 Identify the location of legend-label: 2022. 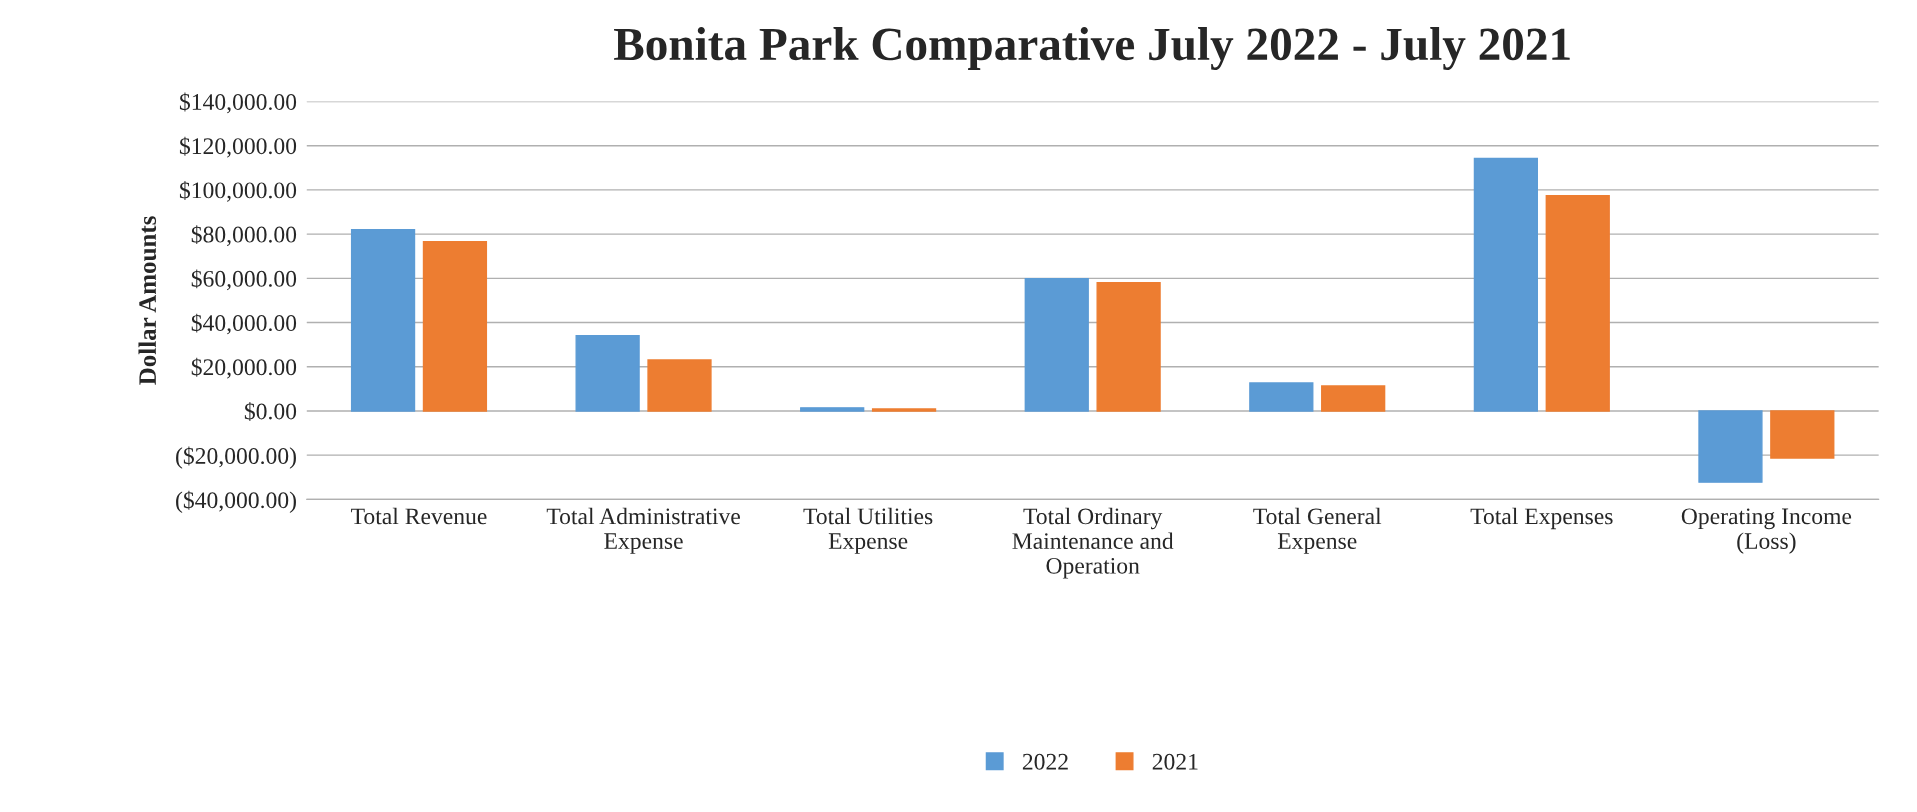
(1045, 761).